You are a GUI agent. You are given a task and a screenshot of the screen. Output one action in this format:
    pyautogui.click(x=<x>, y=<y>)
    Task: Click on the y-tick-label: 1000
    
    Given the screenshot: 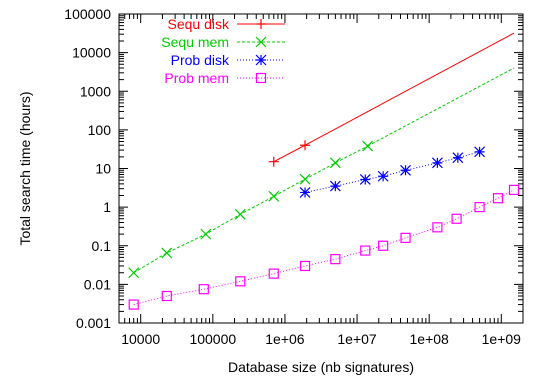 What is the action you would take?
    pyautogui.click(x=95, y=91)
    